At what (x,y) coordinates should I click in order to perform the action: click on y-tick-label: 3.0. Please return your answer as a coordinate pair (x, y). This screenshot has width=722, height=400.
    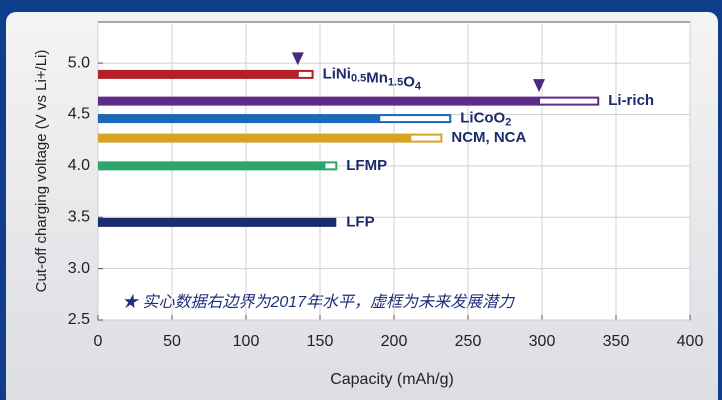
    Looking at the image, I should click on (79, 268).